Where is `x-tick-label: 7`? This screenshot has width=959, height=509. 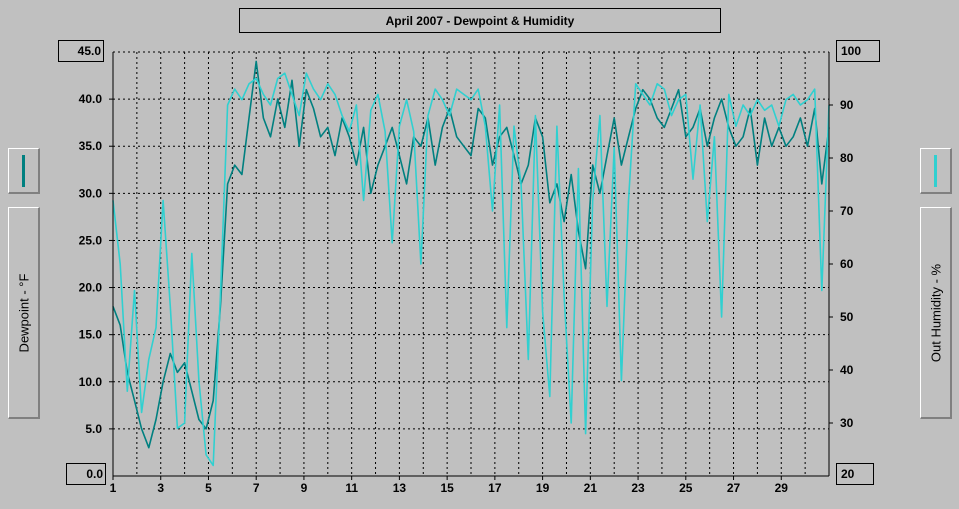 x-tick-label: 7 is located at coordinates (256, 488).